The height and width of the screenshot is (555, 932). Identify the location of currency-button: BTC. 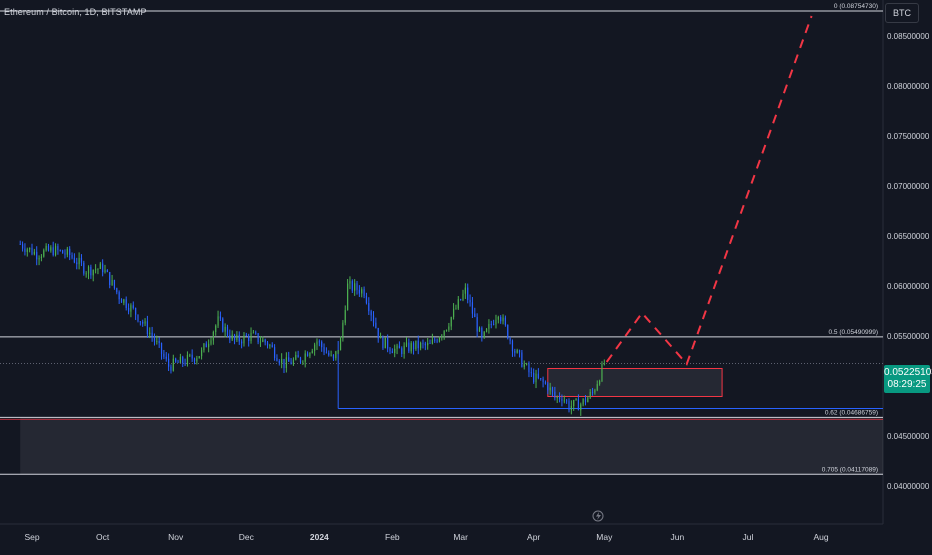
(902, 13).